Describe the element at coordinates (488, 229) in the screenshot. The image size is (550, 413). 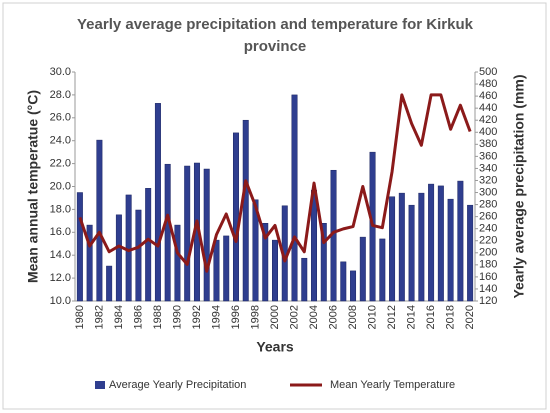
I see `y2-tick-label: 240` at that location.